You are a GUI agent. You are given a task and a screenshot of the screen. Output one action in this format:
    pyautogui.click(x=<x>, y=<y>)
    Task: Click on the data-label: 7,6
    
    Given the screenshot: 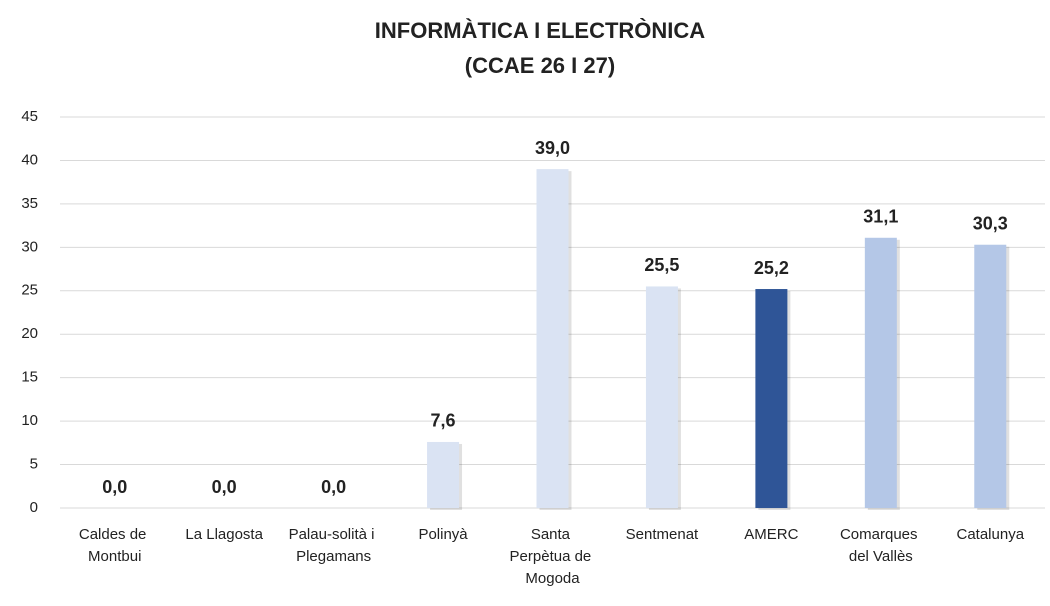 What is the action you would take?
    pyautogui.click(x=443, y=421)
    